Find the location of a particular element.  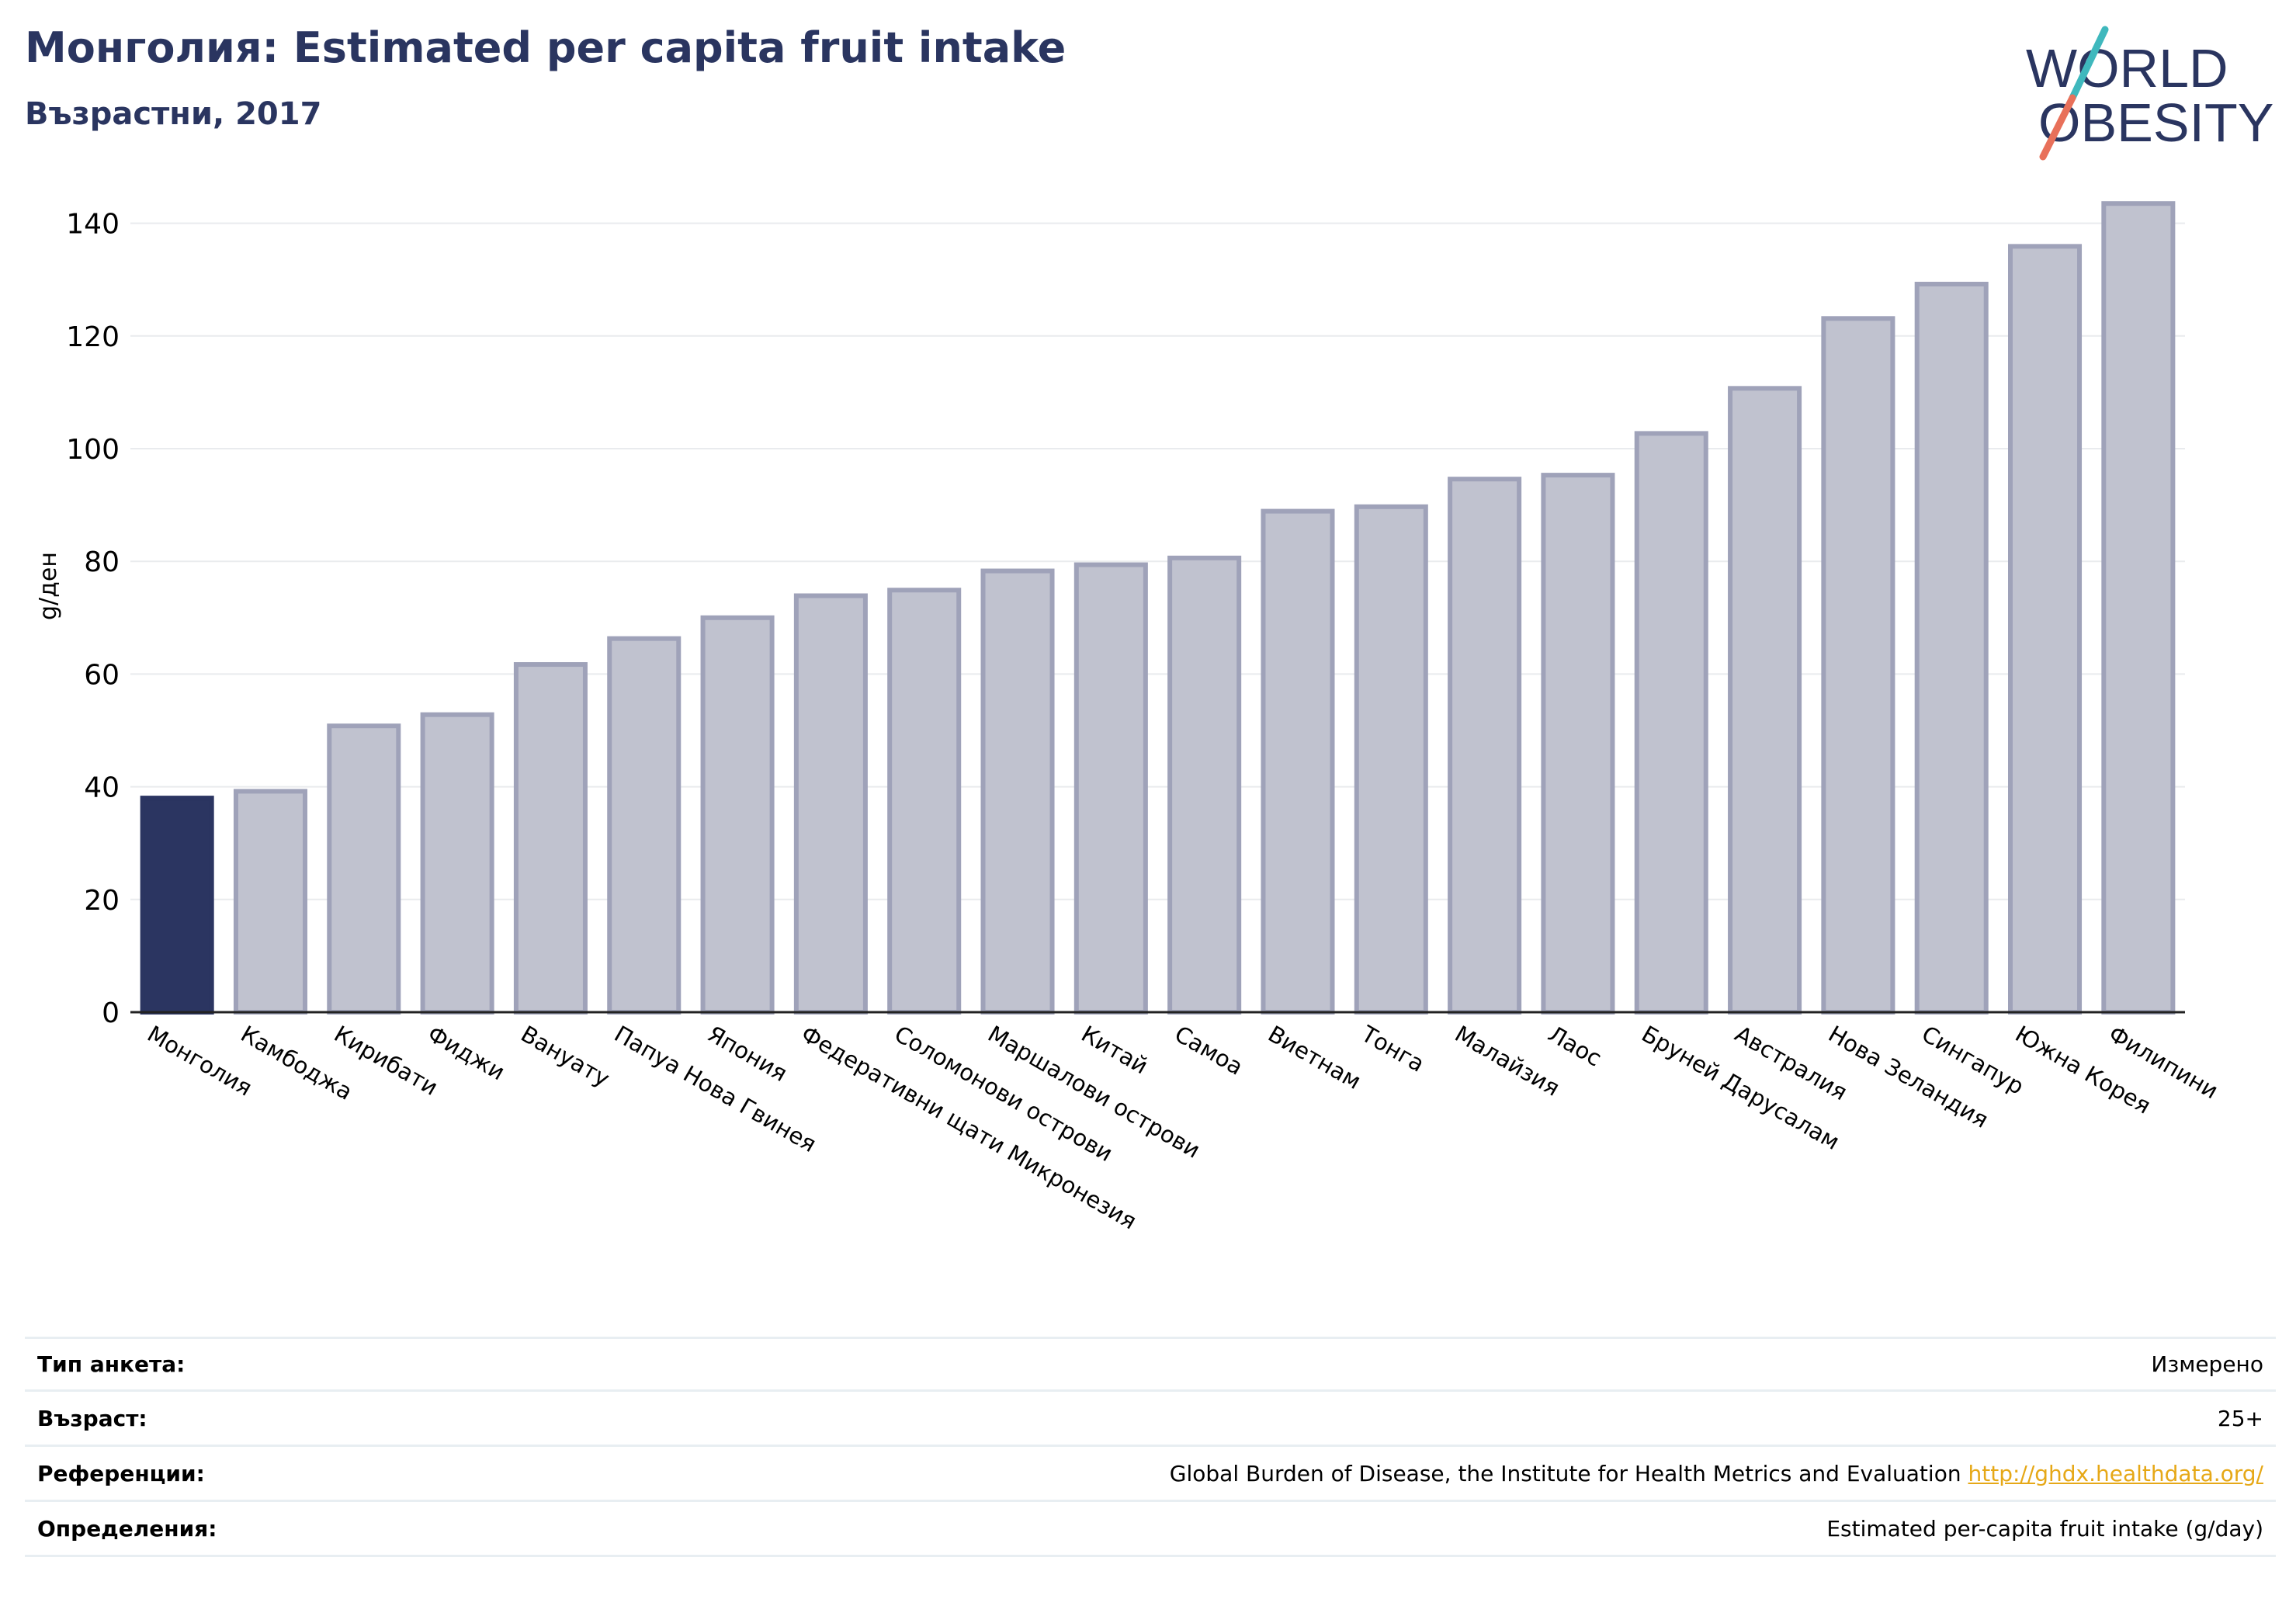

x-tick-label: Нова Зеландия is located at coordinates (1908, 1077).